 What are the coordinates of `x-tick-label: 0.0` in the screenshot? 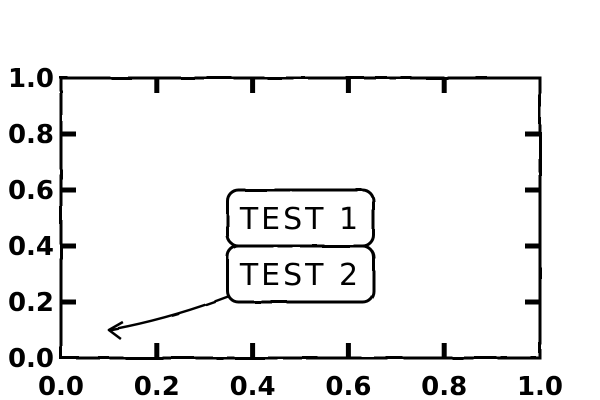 It's located at (61, 386).